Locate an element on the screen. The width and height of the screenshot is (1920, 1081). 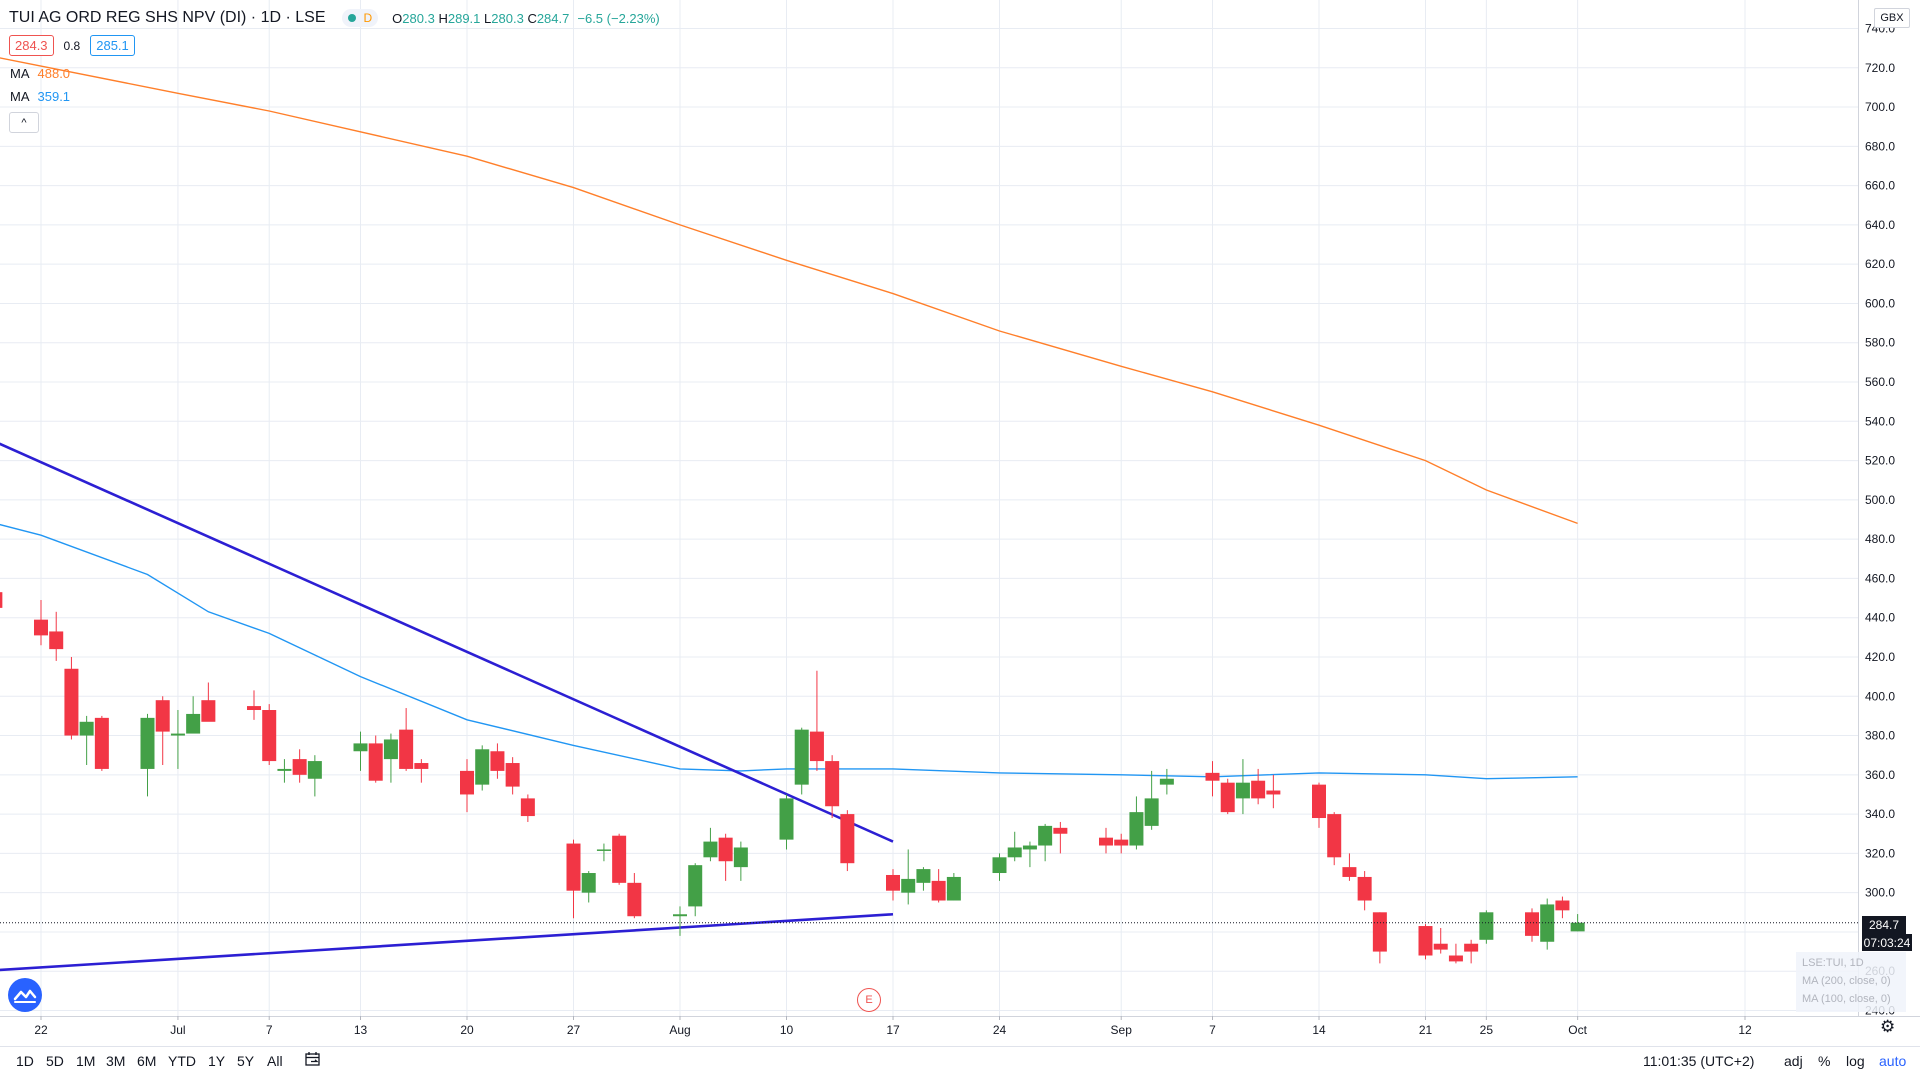
price-tick-label: 480.0 is located at coordinates (1880, 539).